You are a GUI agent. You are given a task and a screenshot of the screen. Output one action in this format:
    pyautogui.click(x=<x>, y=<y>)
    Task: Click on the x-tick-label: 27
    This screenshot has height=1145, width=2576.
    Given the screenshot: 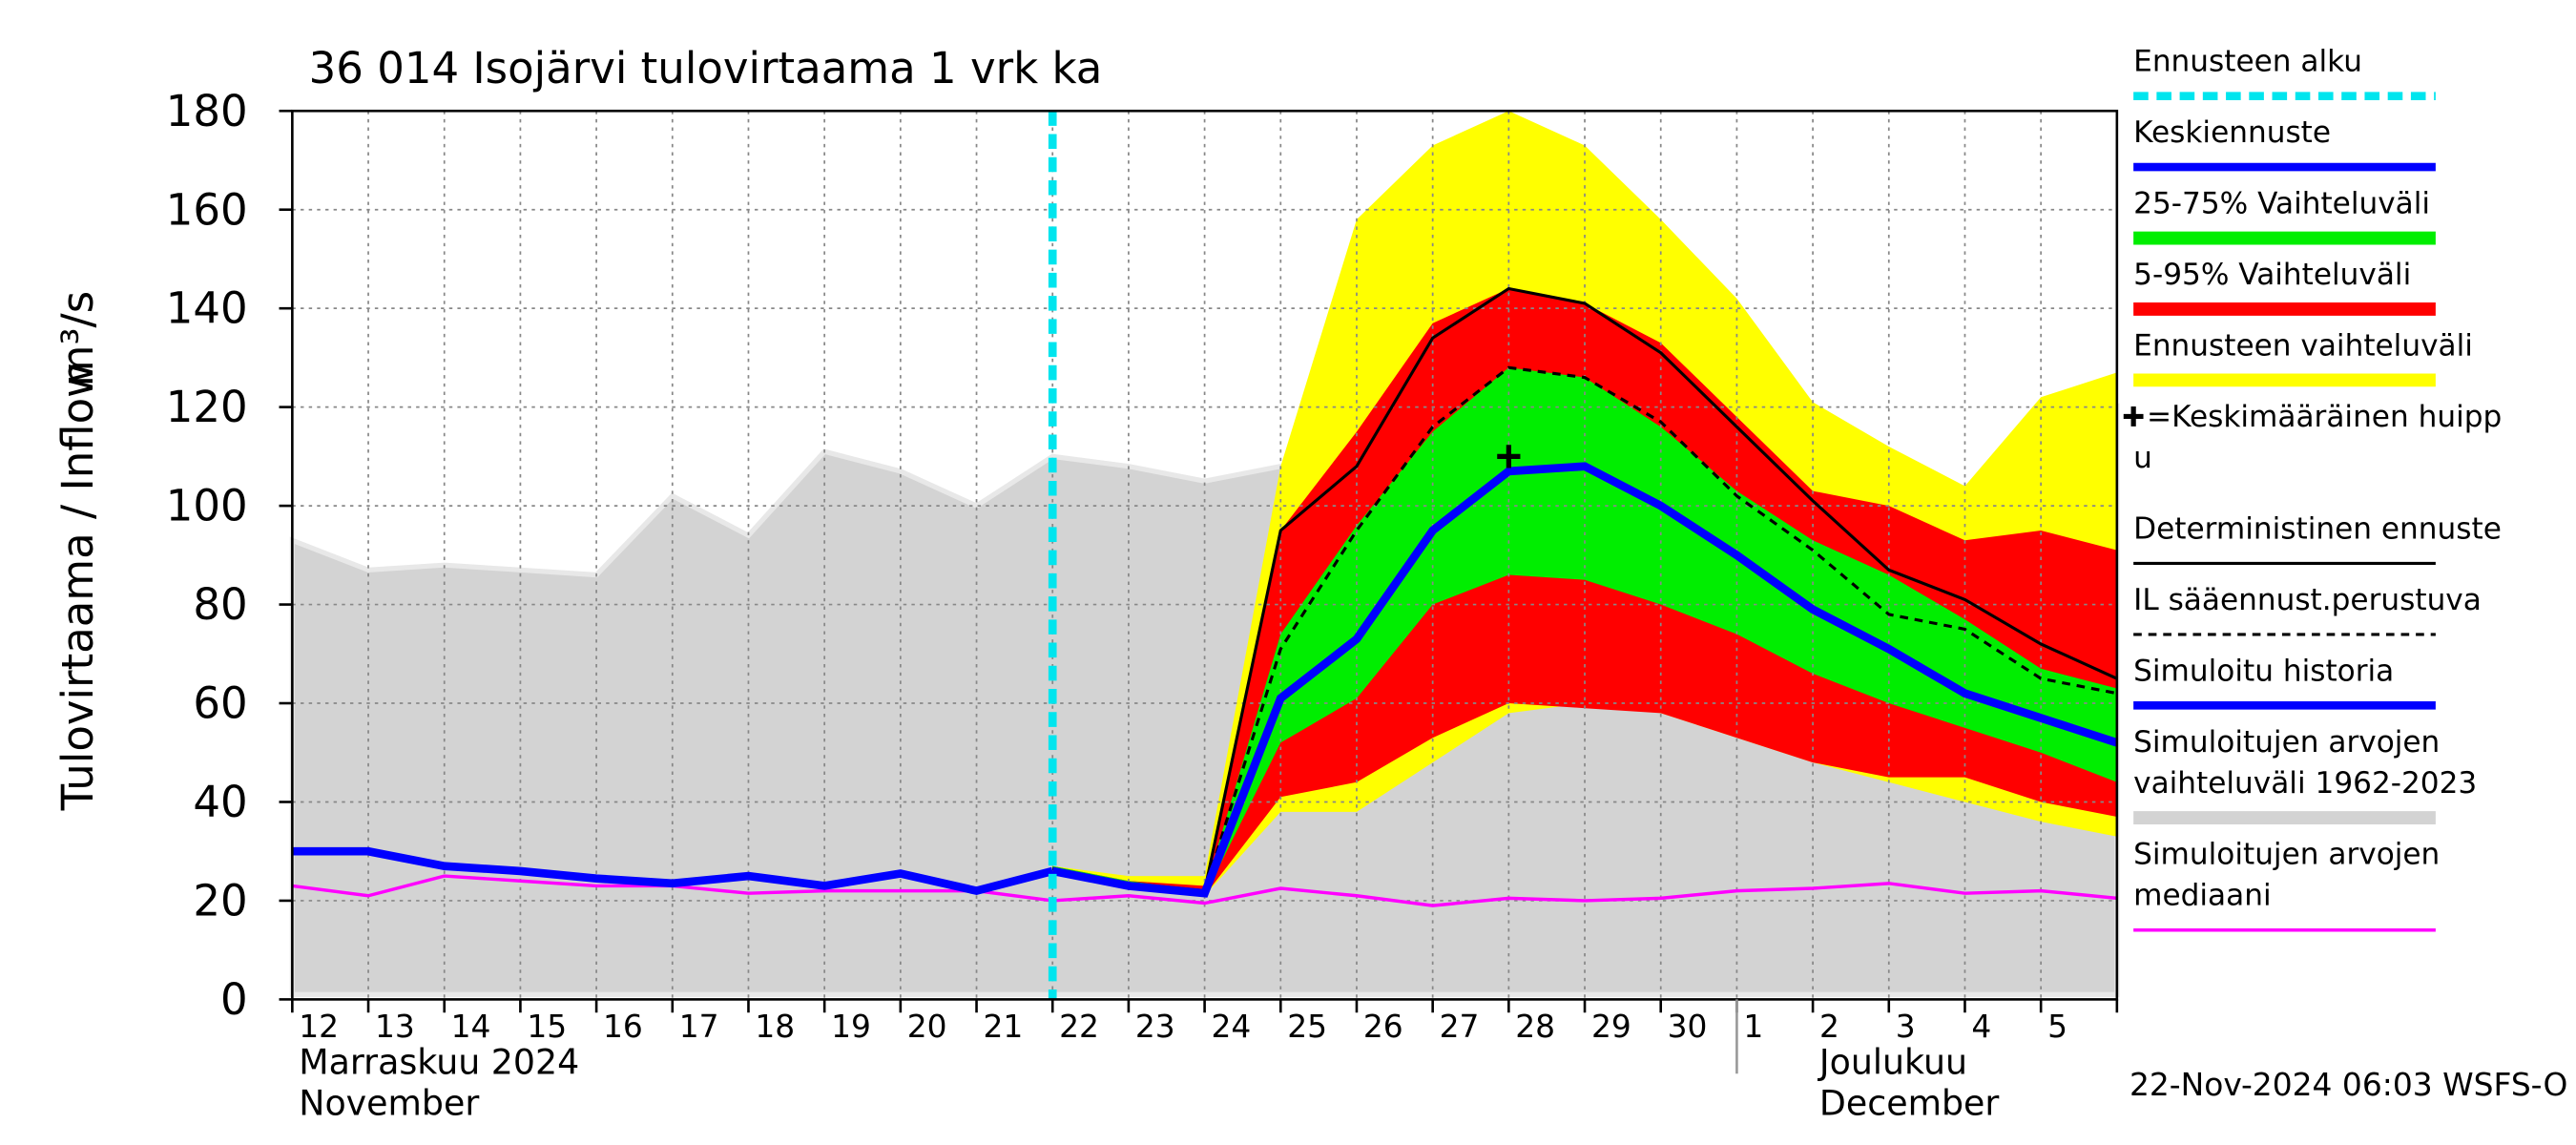 What is the action you would take?
    pyautogui.click(x=1460, y=1026)
    